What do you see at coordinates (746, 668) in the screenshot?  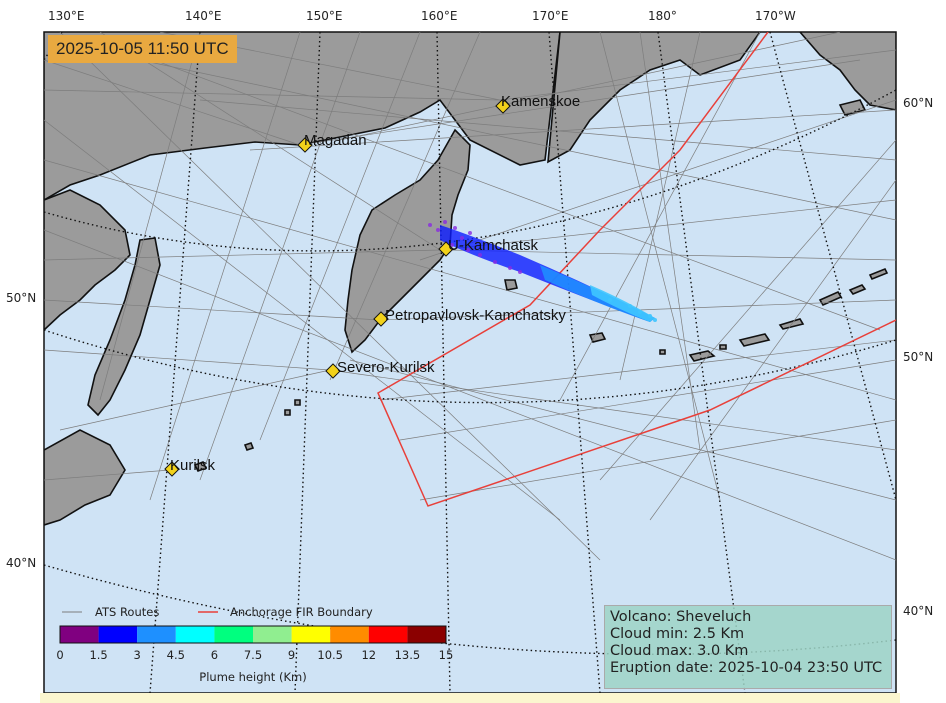 I see `info-eruption-date: Eruption date: 2025-10-04 23:50 UTC` at bounding box center [746, 668].